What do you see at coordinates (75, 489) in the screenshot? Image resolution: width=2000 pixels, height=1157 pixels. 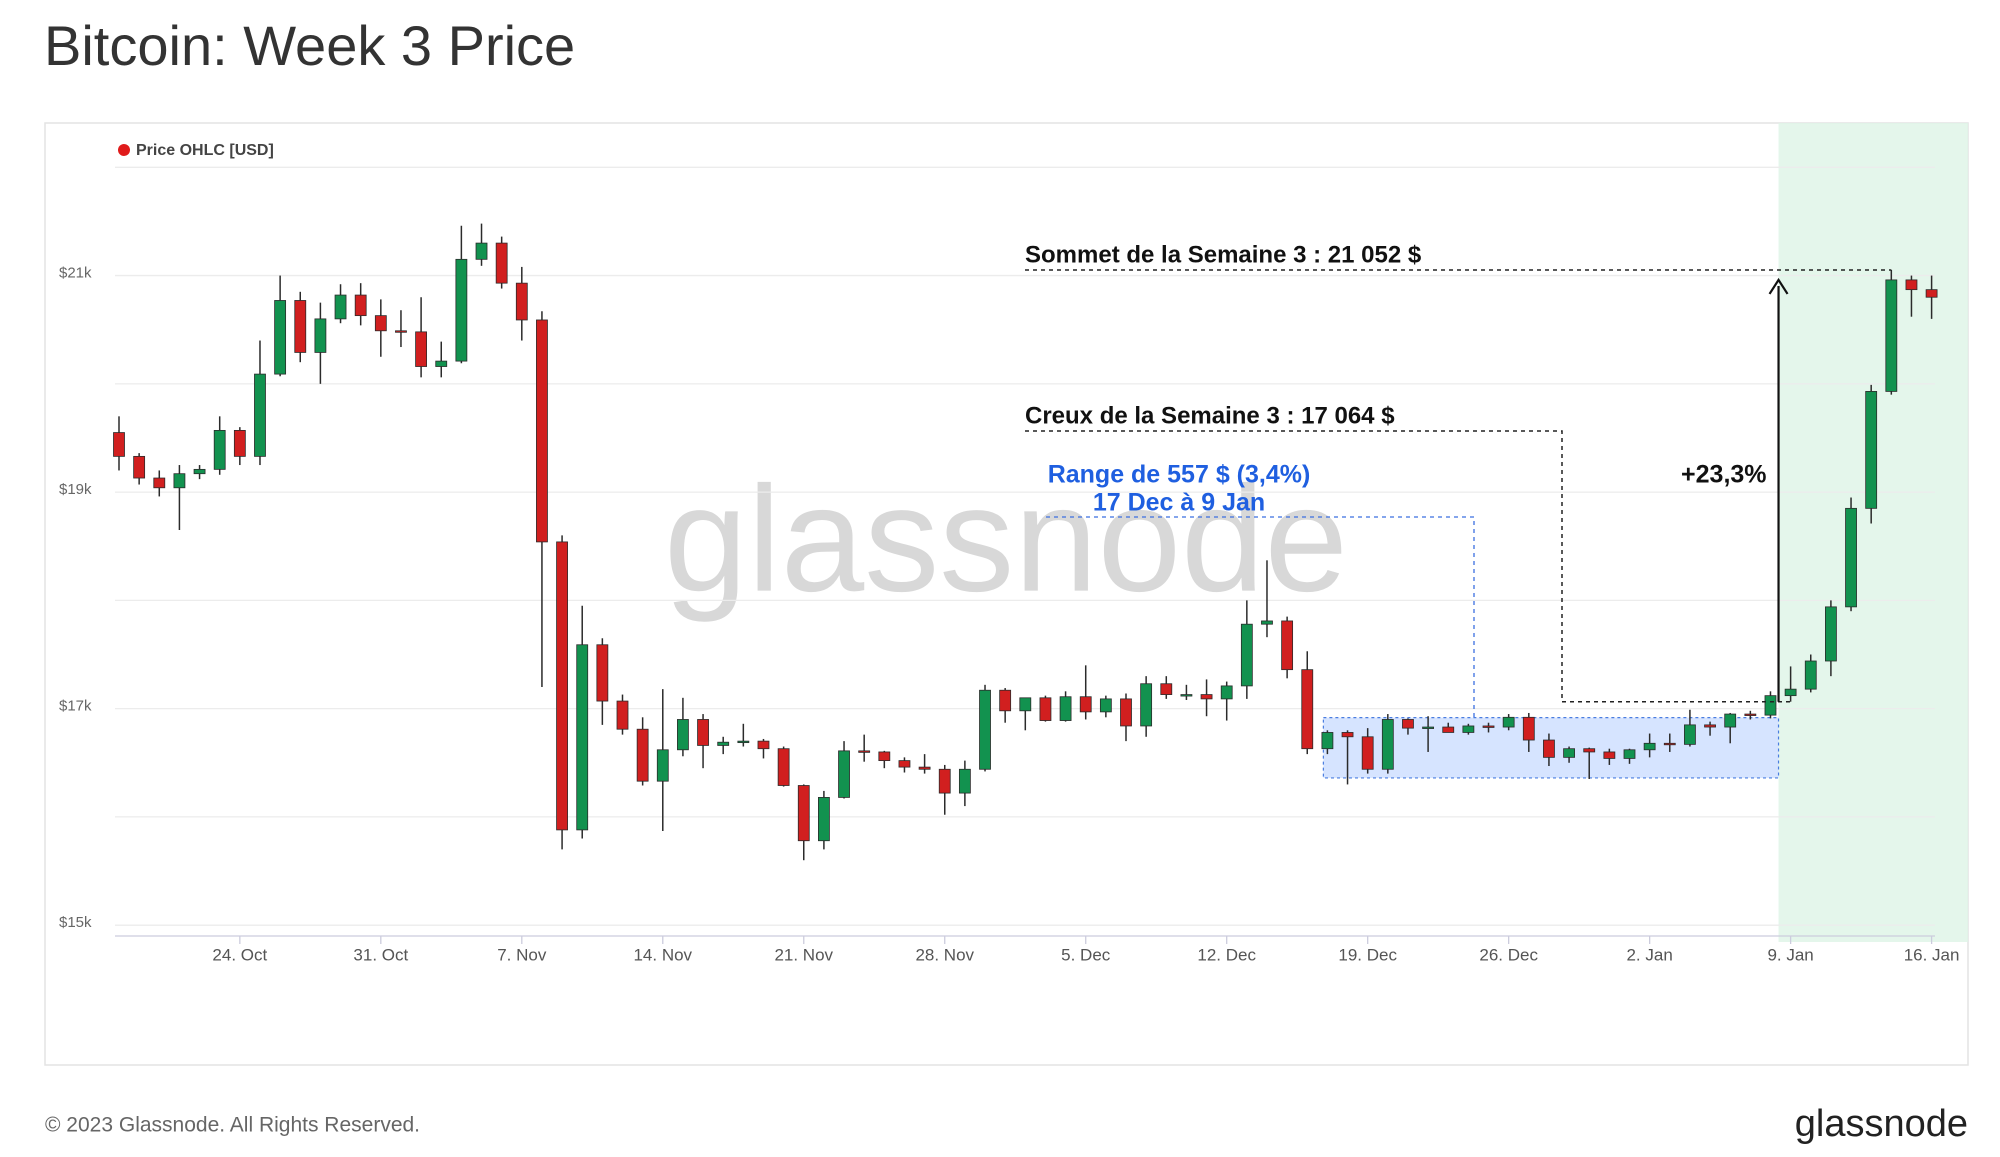 I see `y-tick-label: $19k` at bounding box center [75, 489].